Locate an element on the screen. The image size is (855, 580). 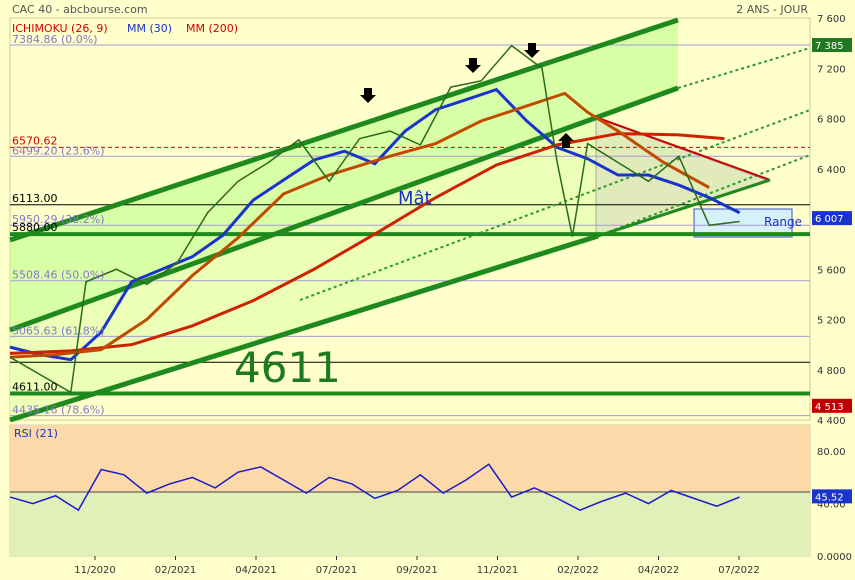
rsi-series is located at coordinates (374, 487).